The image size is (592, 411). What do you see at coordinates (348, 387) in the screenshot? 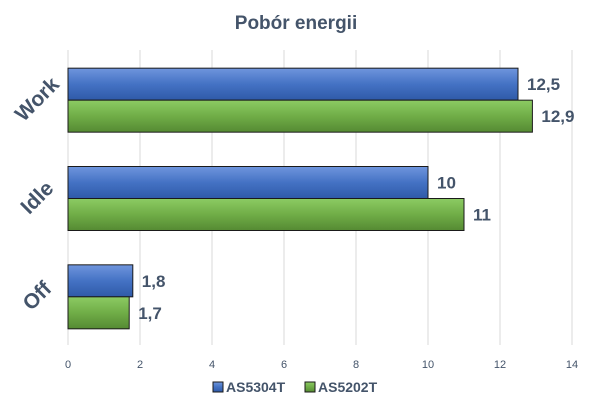
I see `legend-label: AS5202T` at bounding box center [348, 387].